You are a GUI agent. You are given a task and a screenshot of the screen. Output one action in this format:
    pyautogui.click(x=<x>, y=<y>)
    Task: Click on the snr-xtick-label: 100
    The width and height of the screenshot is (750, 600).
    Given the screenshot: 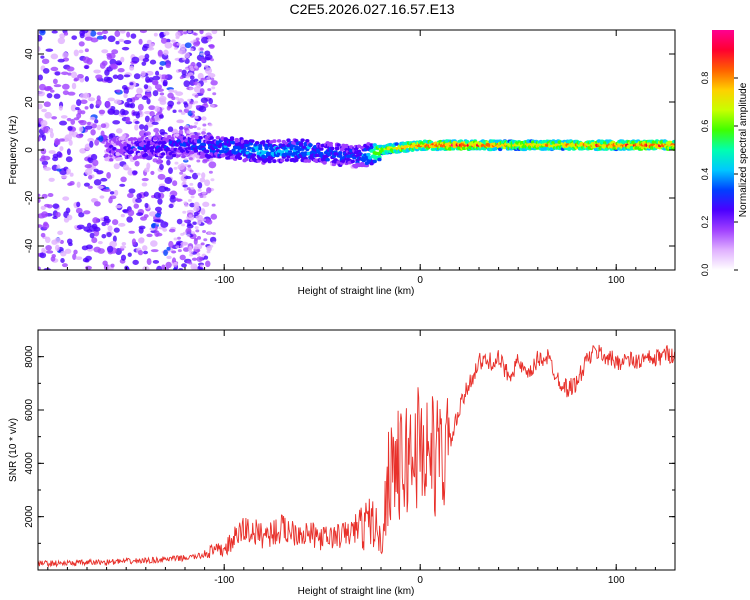 What is the action you would take?
    pyautogui.click(x=616, y=580)
    